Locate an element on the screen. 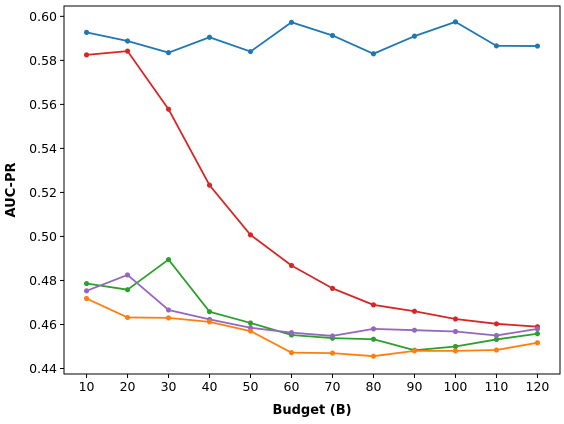  x-tick-label: 70 is located at coordinates (333, 386).